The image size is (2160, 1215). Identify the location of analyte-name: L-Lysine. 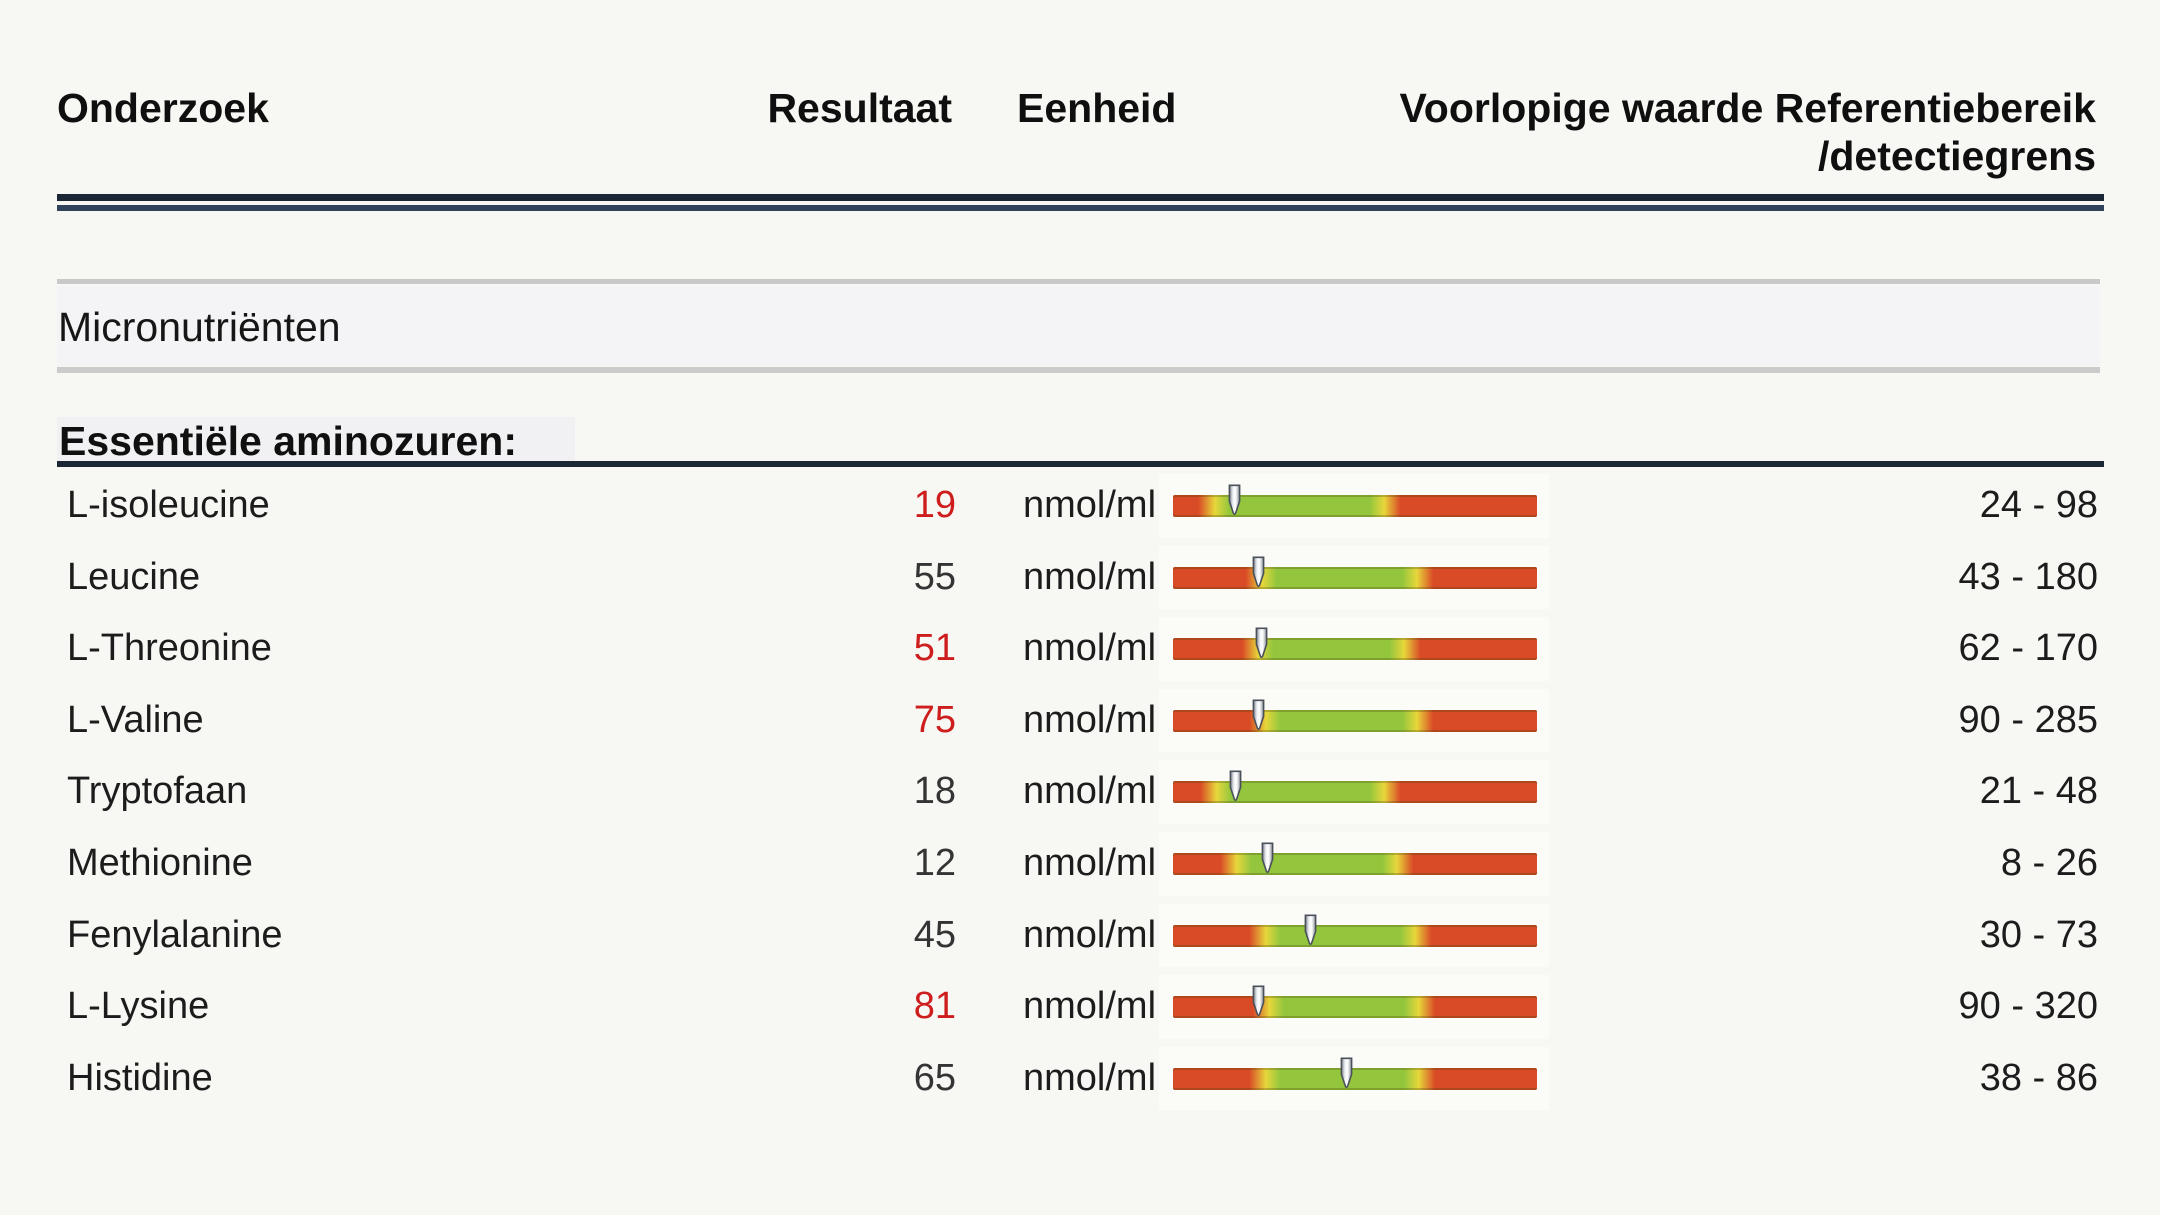
(138, 1006).